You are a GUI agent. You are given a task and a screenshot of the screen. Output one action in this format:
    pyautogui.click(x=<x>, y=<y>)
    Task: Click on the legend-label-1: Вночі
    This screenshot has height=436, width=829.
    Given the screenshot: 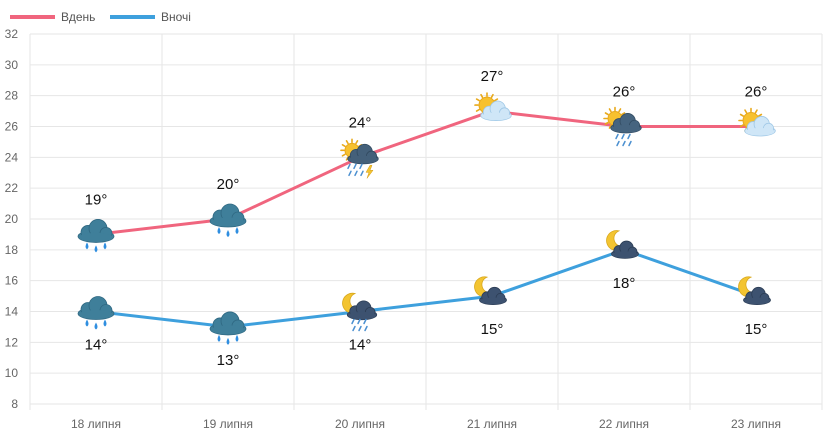 What is the action you would take?
    pyautogui.click(x=176, y=17)
    